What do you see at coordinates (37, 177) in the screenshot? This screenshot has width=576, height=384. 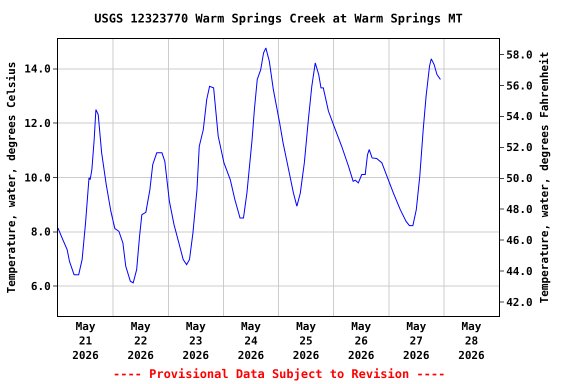 I see `y-tick-label: 10.0` at bounding box center [37, 177].